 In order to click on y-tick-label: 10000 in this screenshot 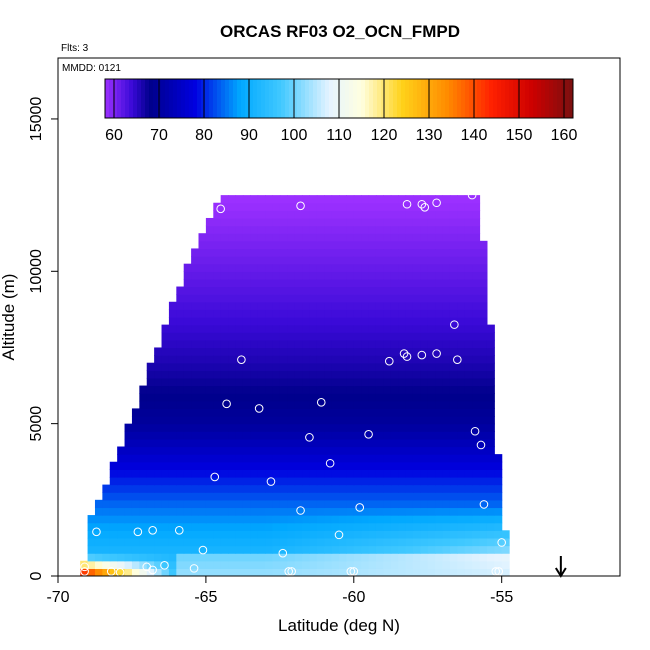, I will do `click(36, 271)`.